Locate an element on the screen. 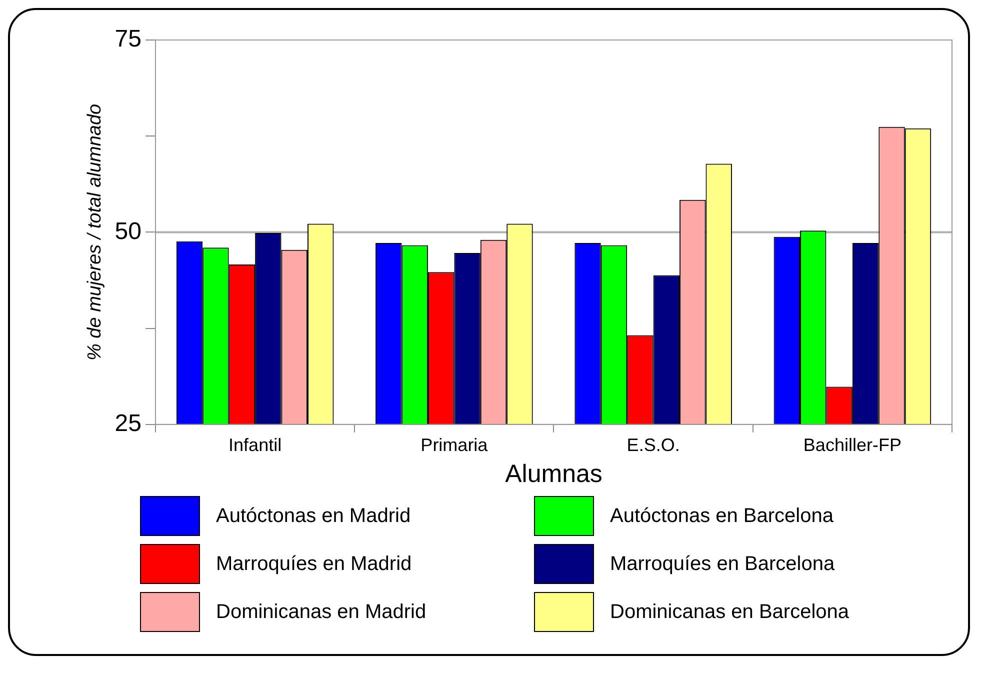 The height and width of the screenshot is (674, 982). legend-label: Marroquíes en Barcelona is located at coordinates (722, 564).